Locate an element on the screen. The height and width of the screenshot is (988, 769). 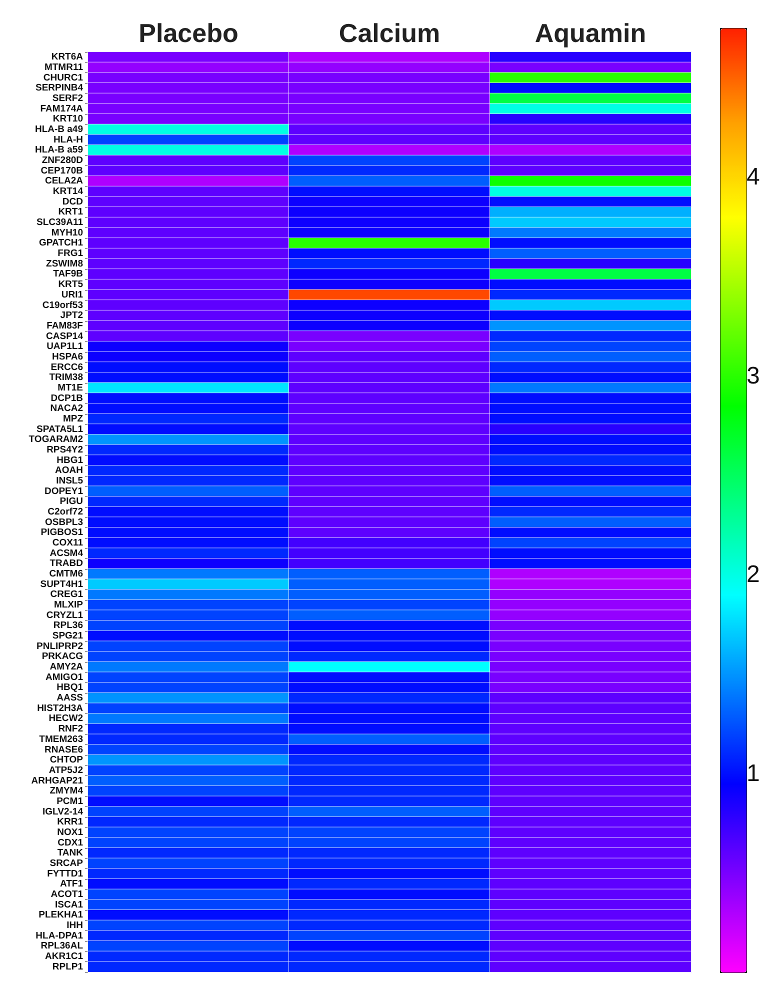
y-tick-label: TANK is located at coordinates (70, 853).